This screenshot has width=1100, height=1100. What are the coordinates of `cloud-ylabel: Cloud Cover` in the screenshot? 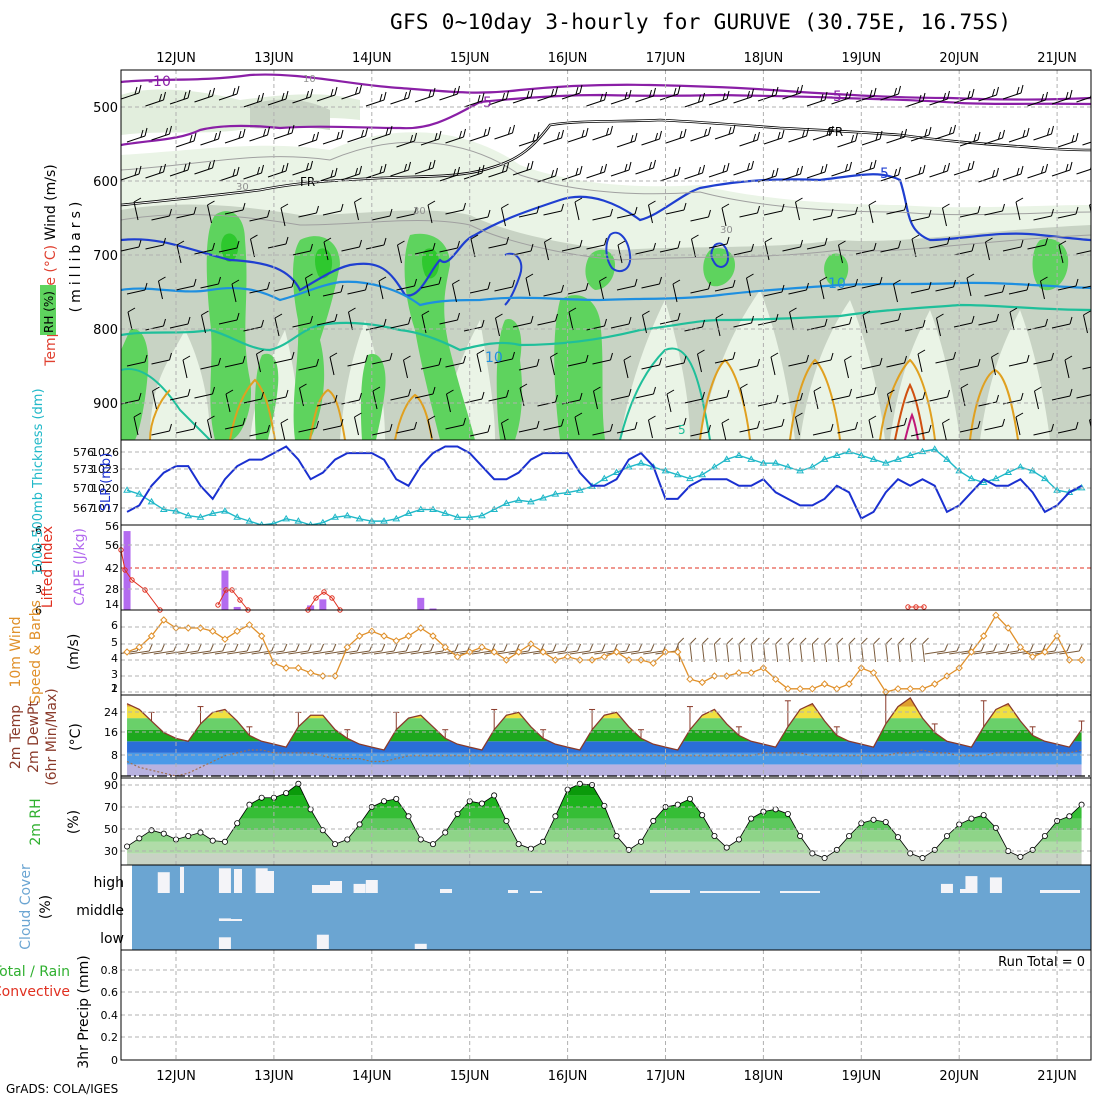 It's located at (26, 907).